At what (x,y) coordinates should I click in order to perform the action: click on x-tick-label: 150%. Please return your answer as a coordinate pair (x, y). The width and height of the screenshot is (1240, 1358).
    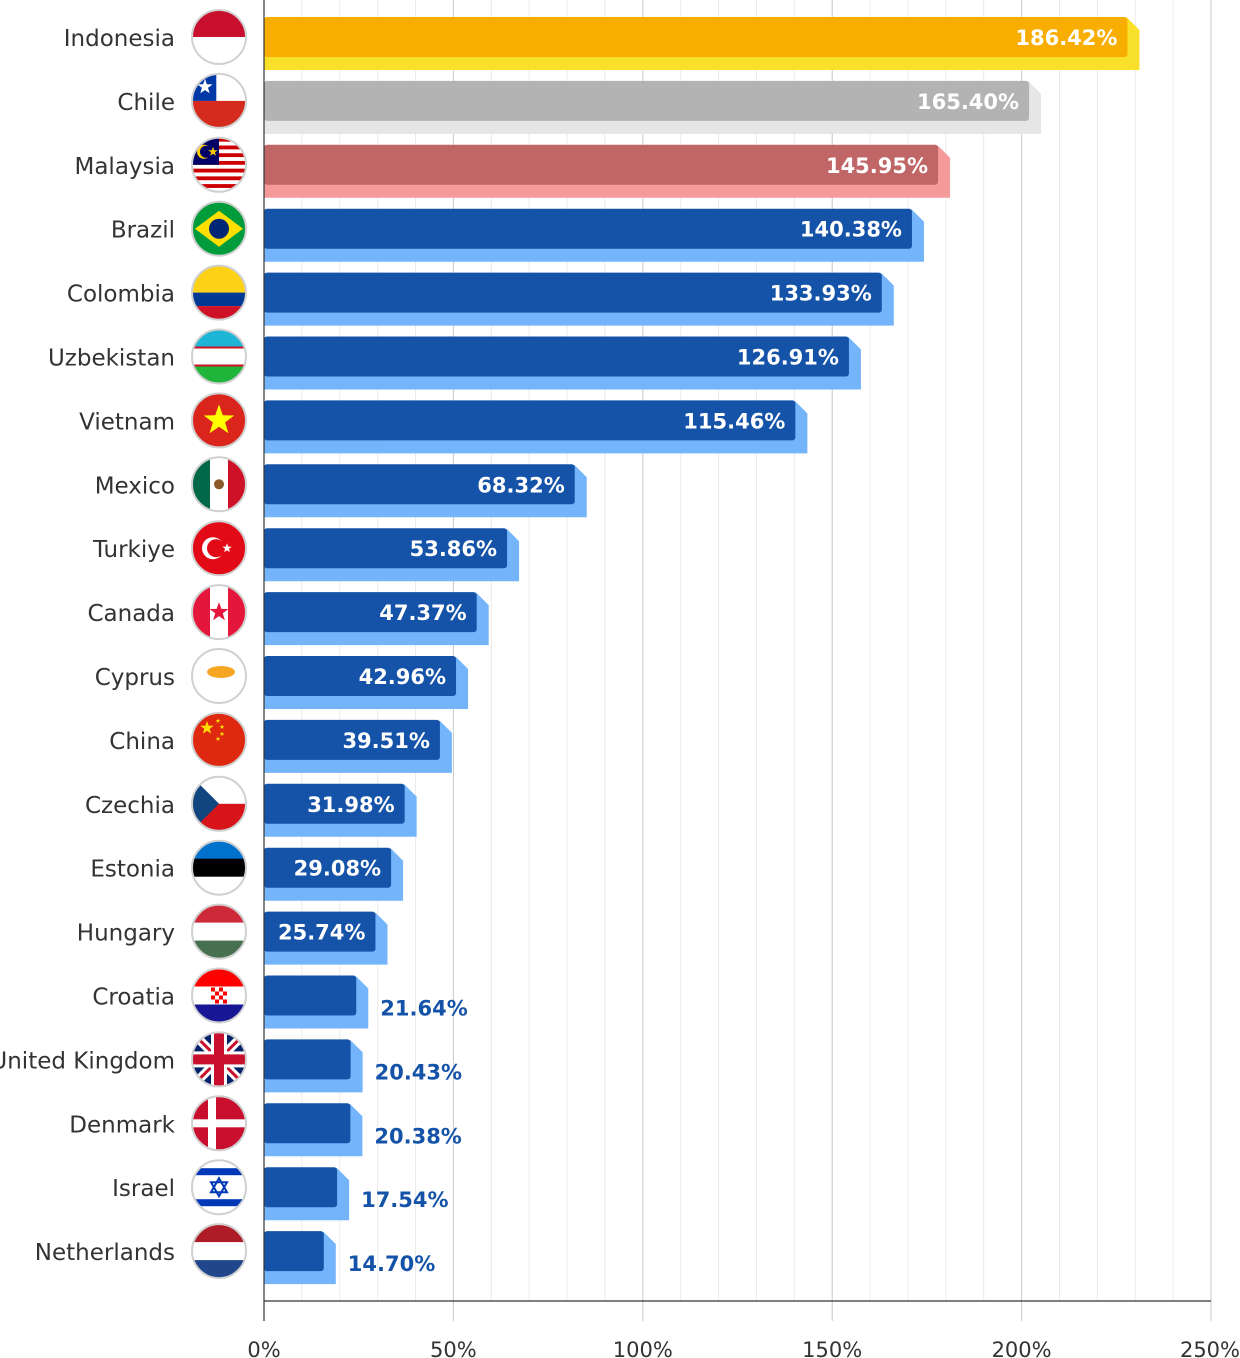
    Looking at the image, I should click on (832, 1348).